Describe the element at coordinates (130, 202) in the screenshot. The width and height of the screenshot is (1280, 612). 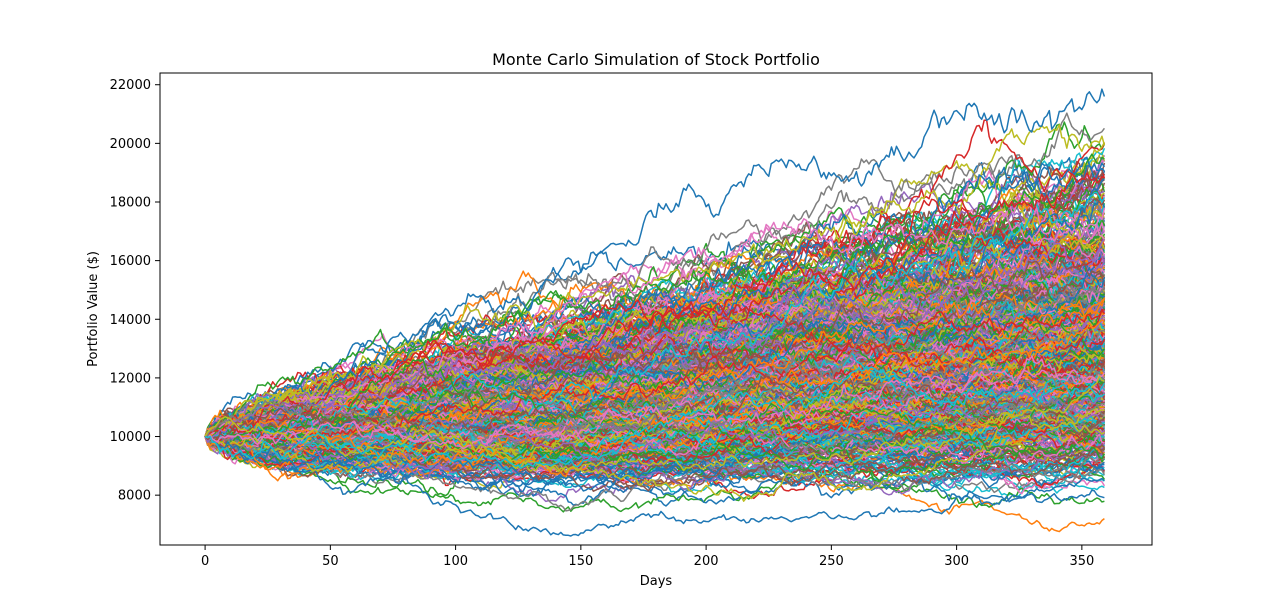
I see `y-tick-label: 18000` at that location.